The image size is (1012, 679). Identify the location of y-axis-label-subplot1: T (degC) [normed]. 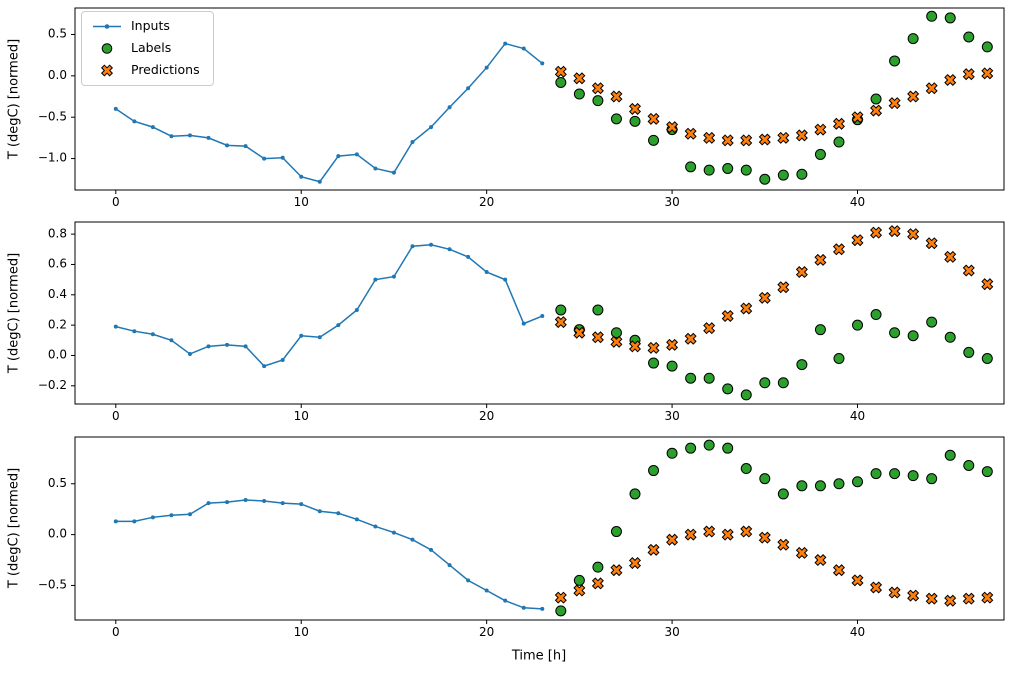
(14, 99).